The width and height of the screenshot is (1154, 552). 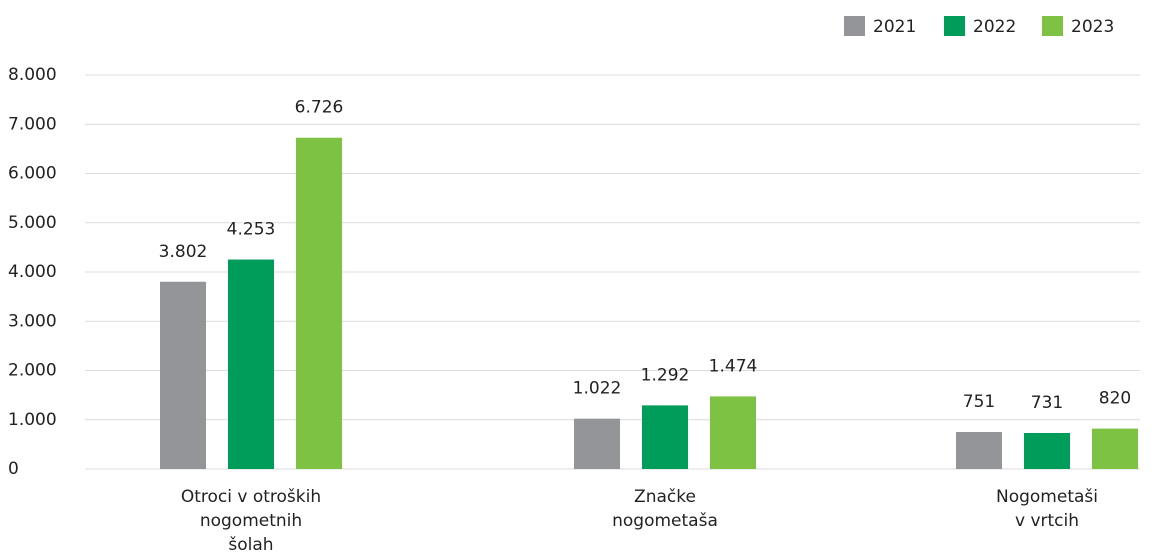 What do you see at coordinates (32, 75) in the screenshot?
I see `y-tick-label: 8.000` at bounding box center [32, 75].